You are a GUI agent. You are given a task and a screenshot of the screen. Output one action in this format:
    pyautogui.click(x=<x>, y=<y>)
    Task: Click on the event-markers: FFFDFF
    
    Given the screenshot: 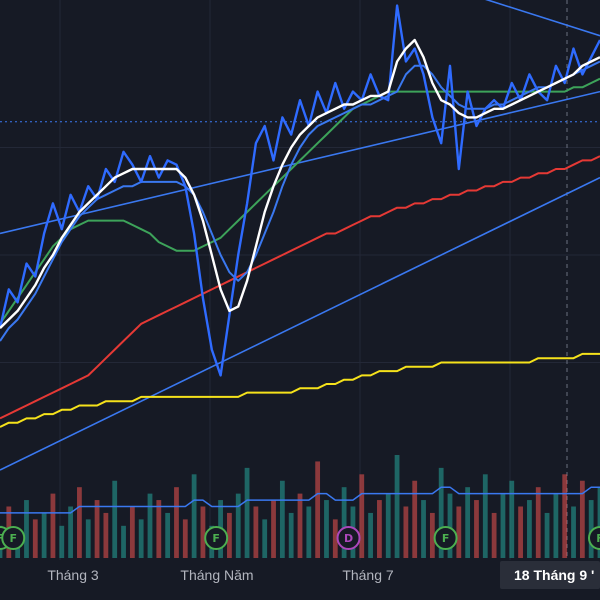 What is the action you would take?
    pyautogui.click(x=300, y=538)
    